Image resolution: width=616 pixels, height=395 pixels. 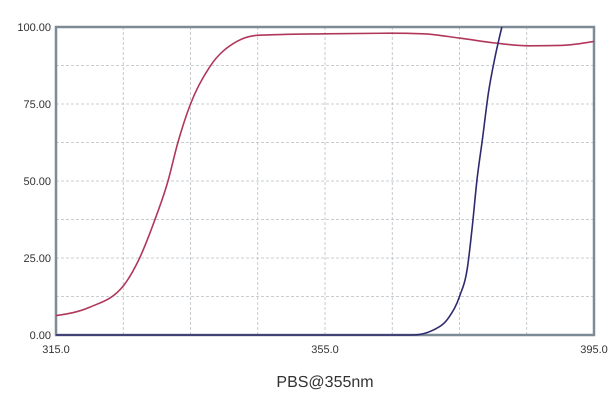 What do you see at coordinates (40, 336) in the screenshot?
I see `y-tick-label: 0.00` at bounding box center [40, 336].